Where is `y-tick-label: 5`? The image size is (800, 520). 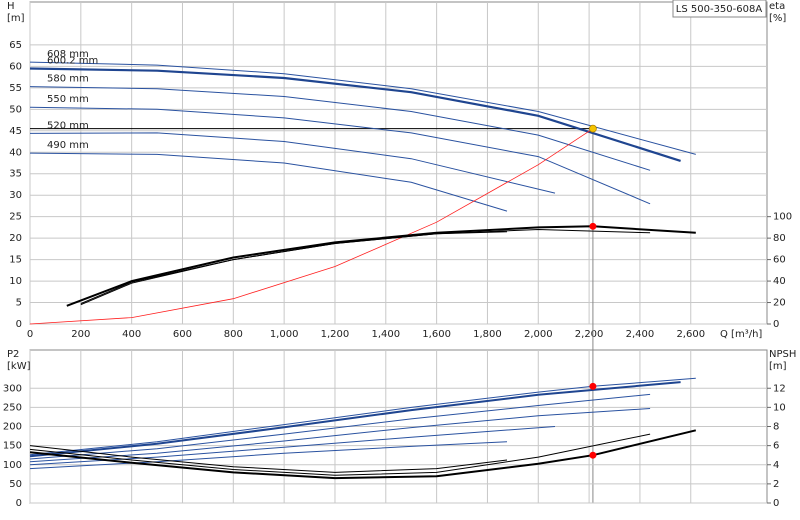 y-tick-label: 5 is located at coordinates (19, 303).